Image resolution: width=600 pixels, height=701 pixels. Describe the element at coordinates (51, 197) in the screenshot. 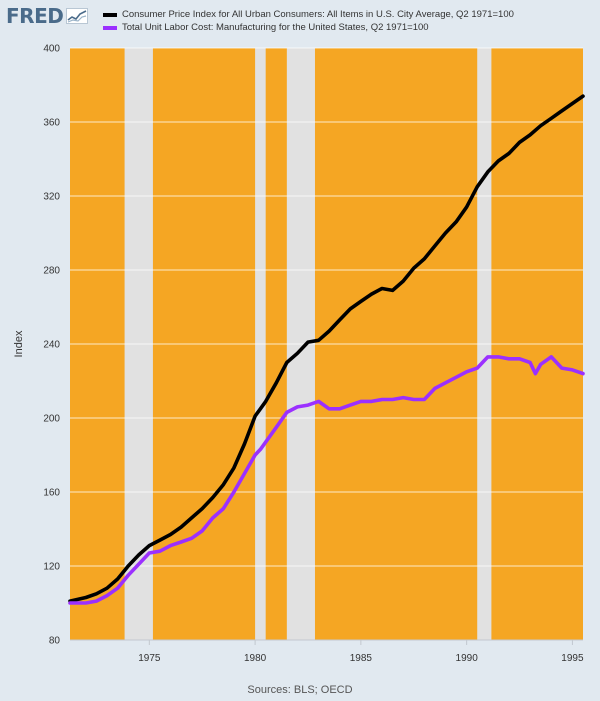

I see `y-tick-label-320: 320` at that location.